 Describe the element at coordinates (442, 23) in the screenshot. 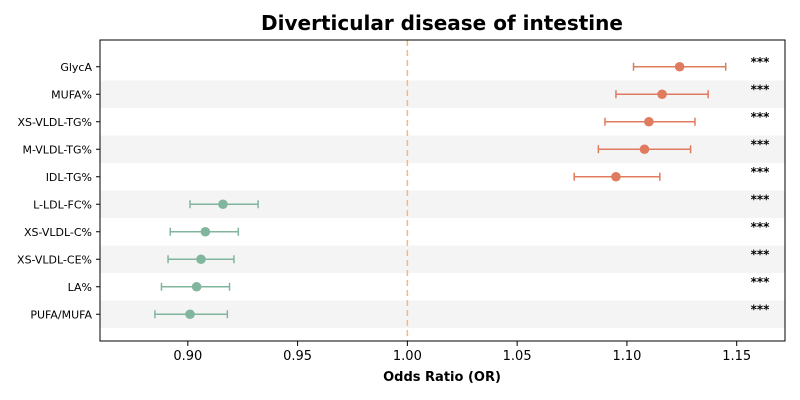

I see `chart-title: Diverticular disease of intestine` at that location.